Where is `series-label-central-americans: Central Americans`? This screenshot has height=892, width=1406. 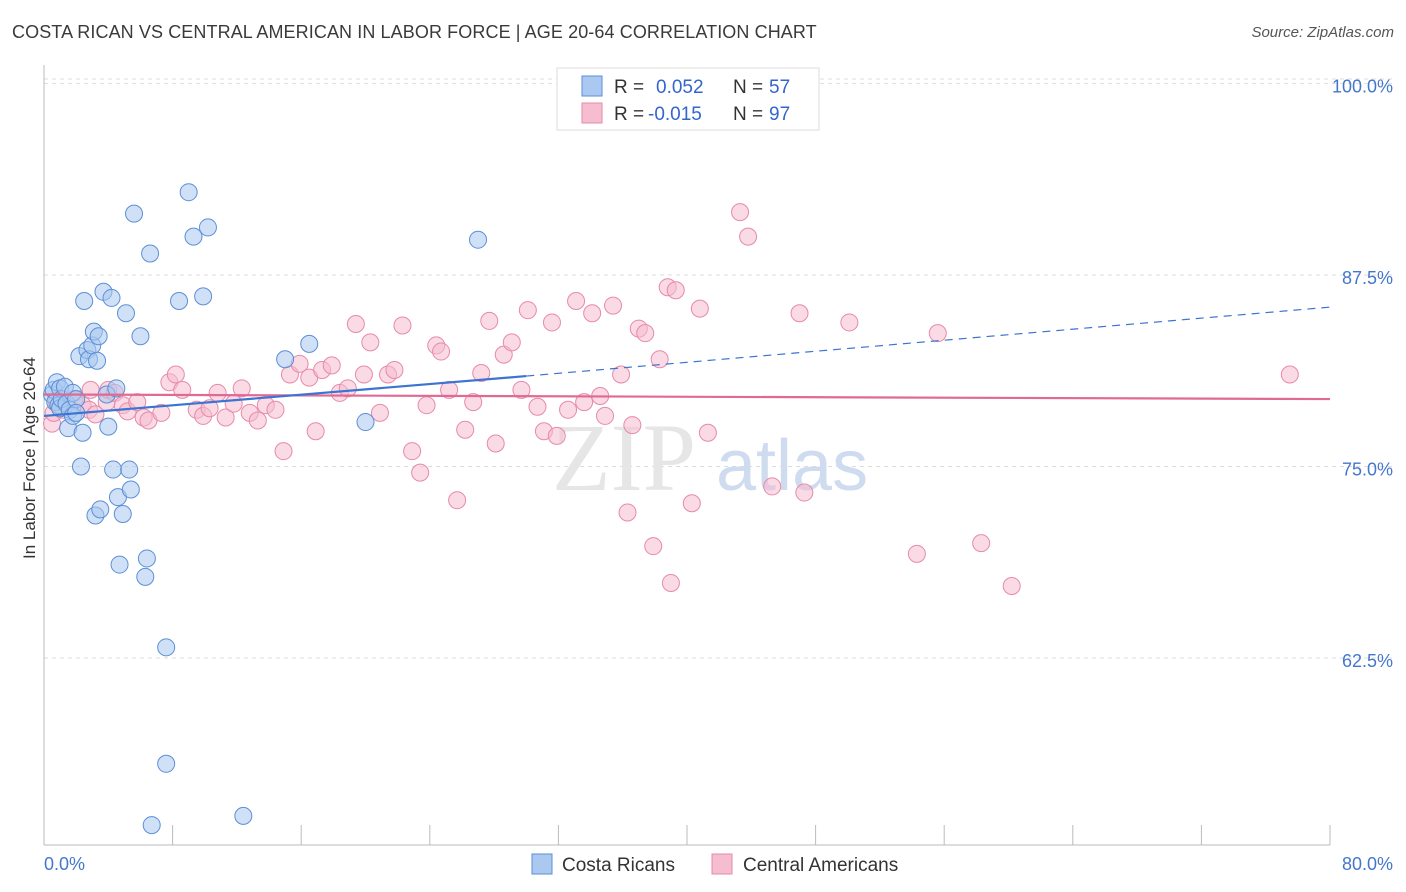
series-label-central-americans: Central Americans is located at coordinates (820, 865).